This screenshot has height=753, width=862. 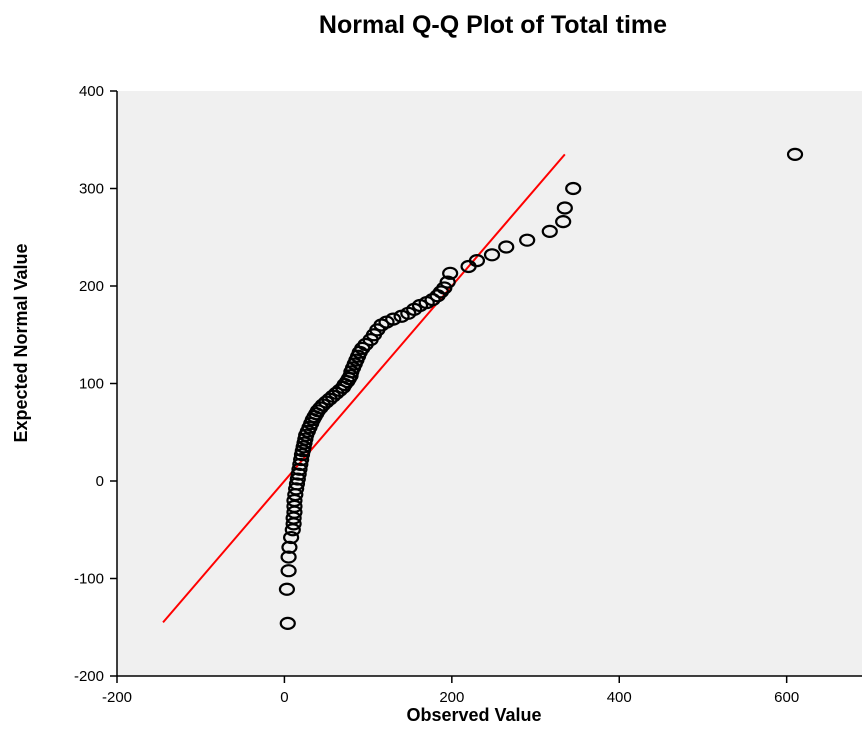 I want to click on x-tick-label: 200, so click(x=451, y=697).